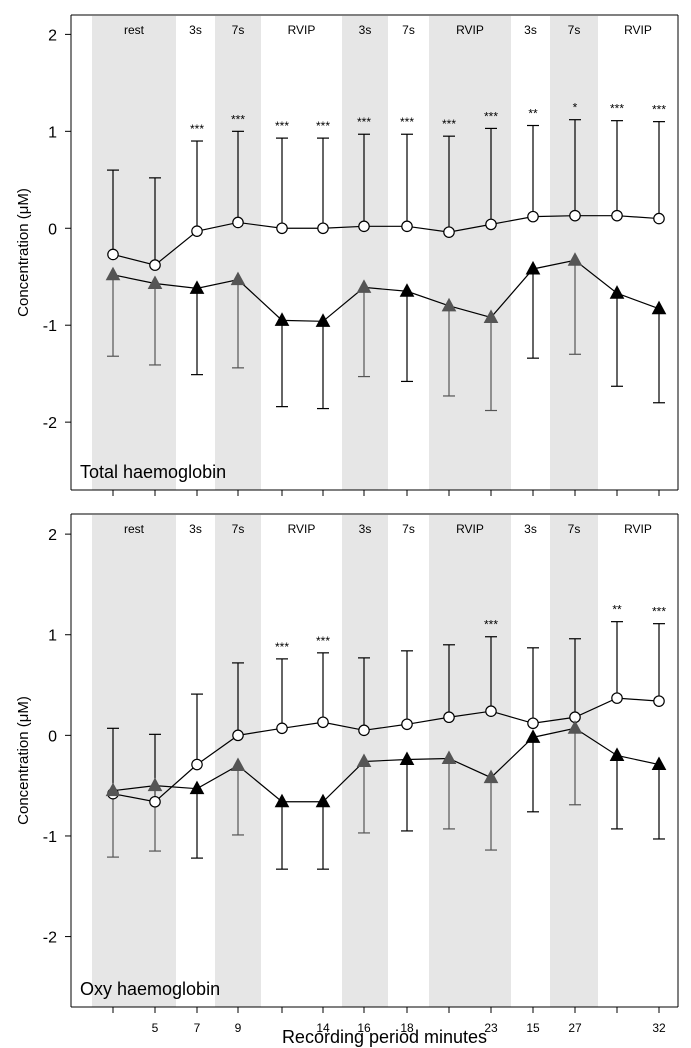 Image resolution: width=691 pixels, height=1048 pixels. I want to click on x-tick-label: 23, so click(491, 1028).